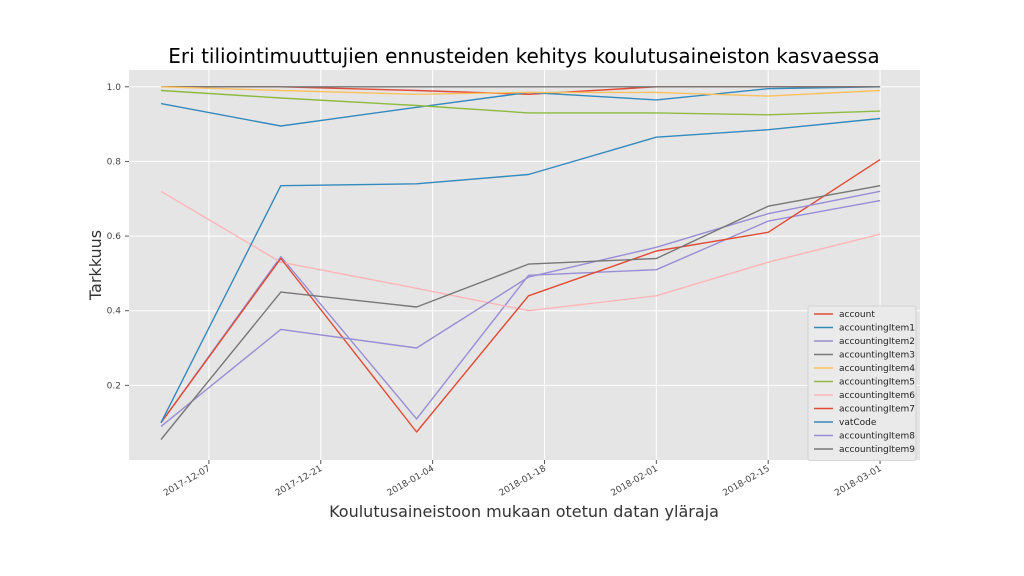  I want to click on legend-label: accountingItem3, so click(877, 356).